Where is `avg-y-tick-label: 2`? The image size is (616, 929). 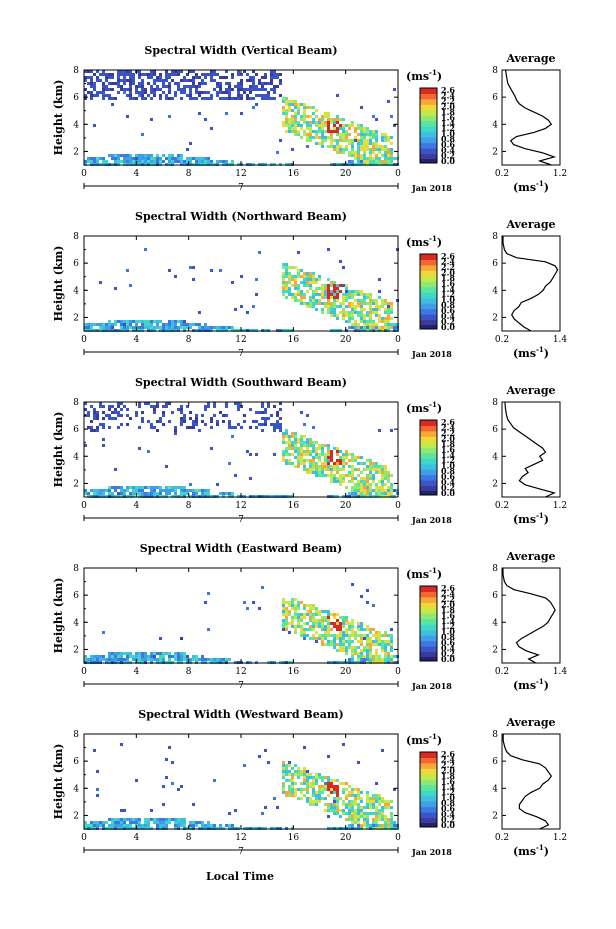
avg-y-tick-label: 2 is located at coordinates (495, 650).